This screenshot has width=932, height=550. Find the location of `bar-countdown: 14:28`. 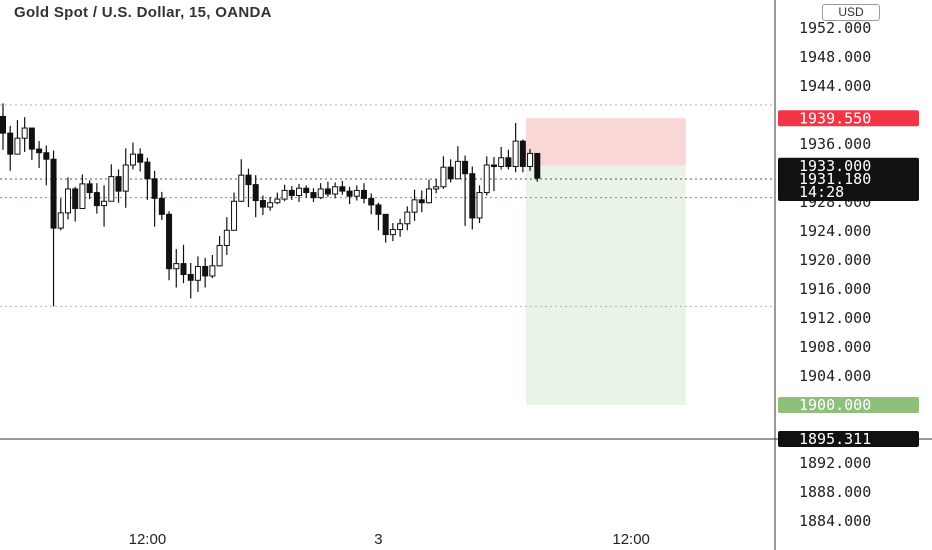

bar-countdown: 14:28 is located at coordinates (821, 192).